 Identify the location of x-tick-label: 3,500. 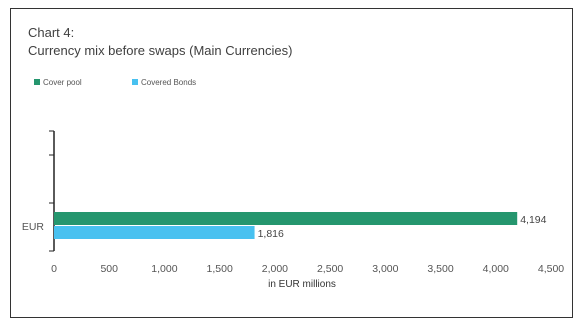
(440, 269).